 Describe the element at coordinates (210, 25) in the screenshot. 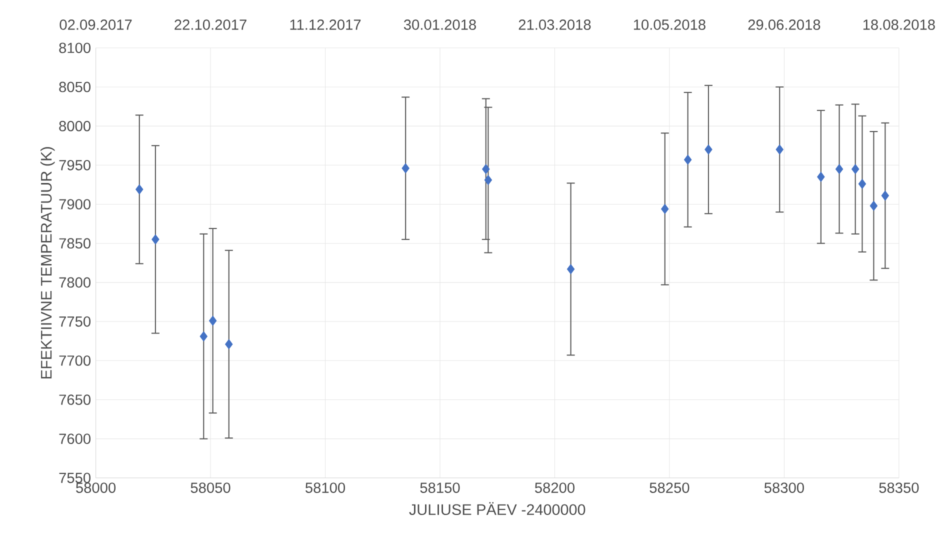

I see `x2-tick-label: 22.10.2017` at that location.